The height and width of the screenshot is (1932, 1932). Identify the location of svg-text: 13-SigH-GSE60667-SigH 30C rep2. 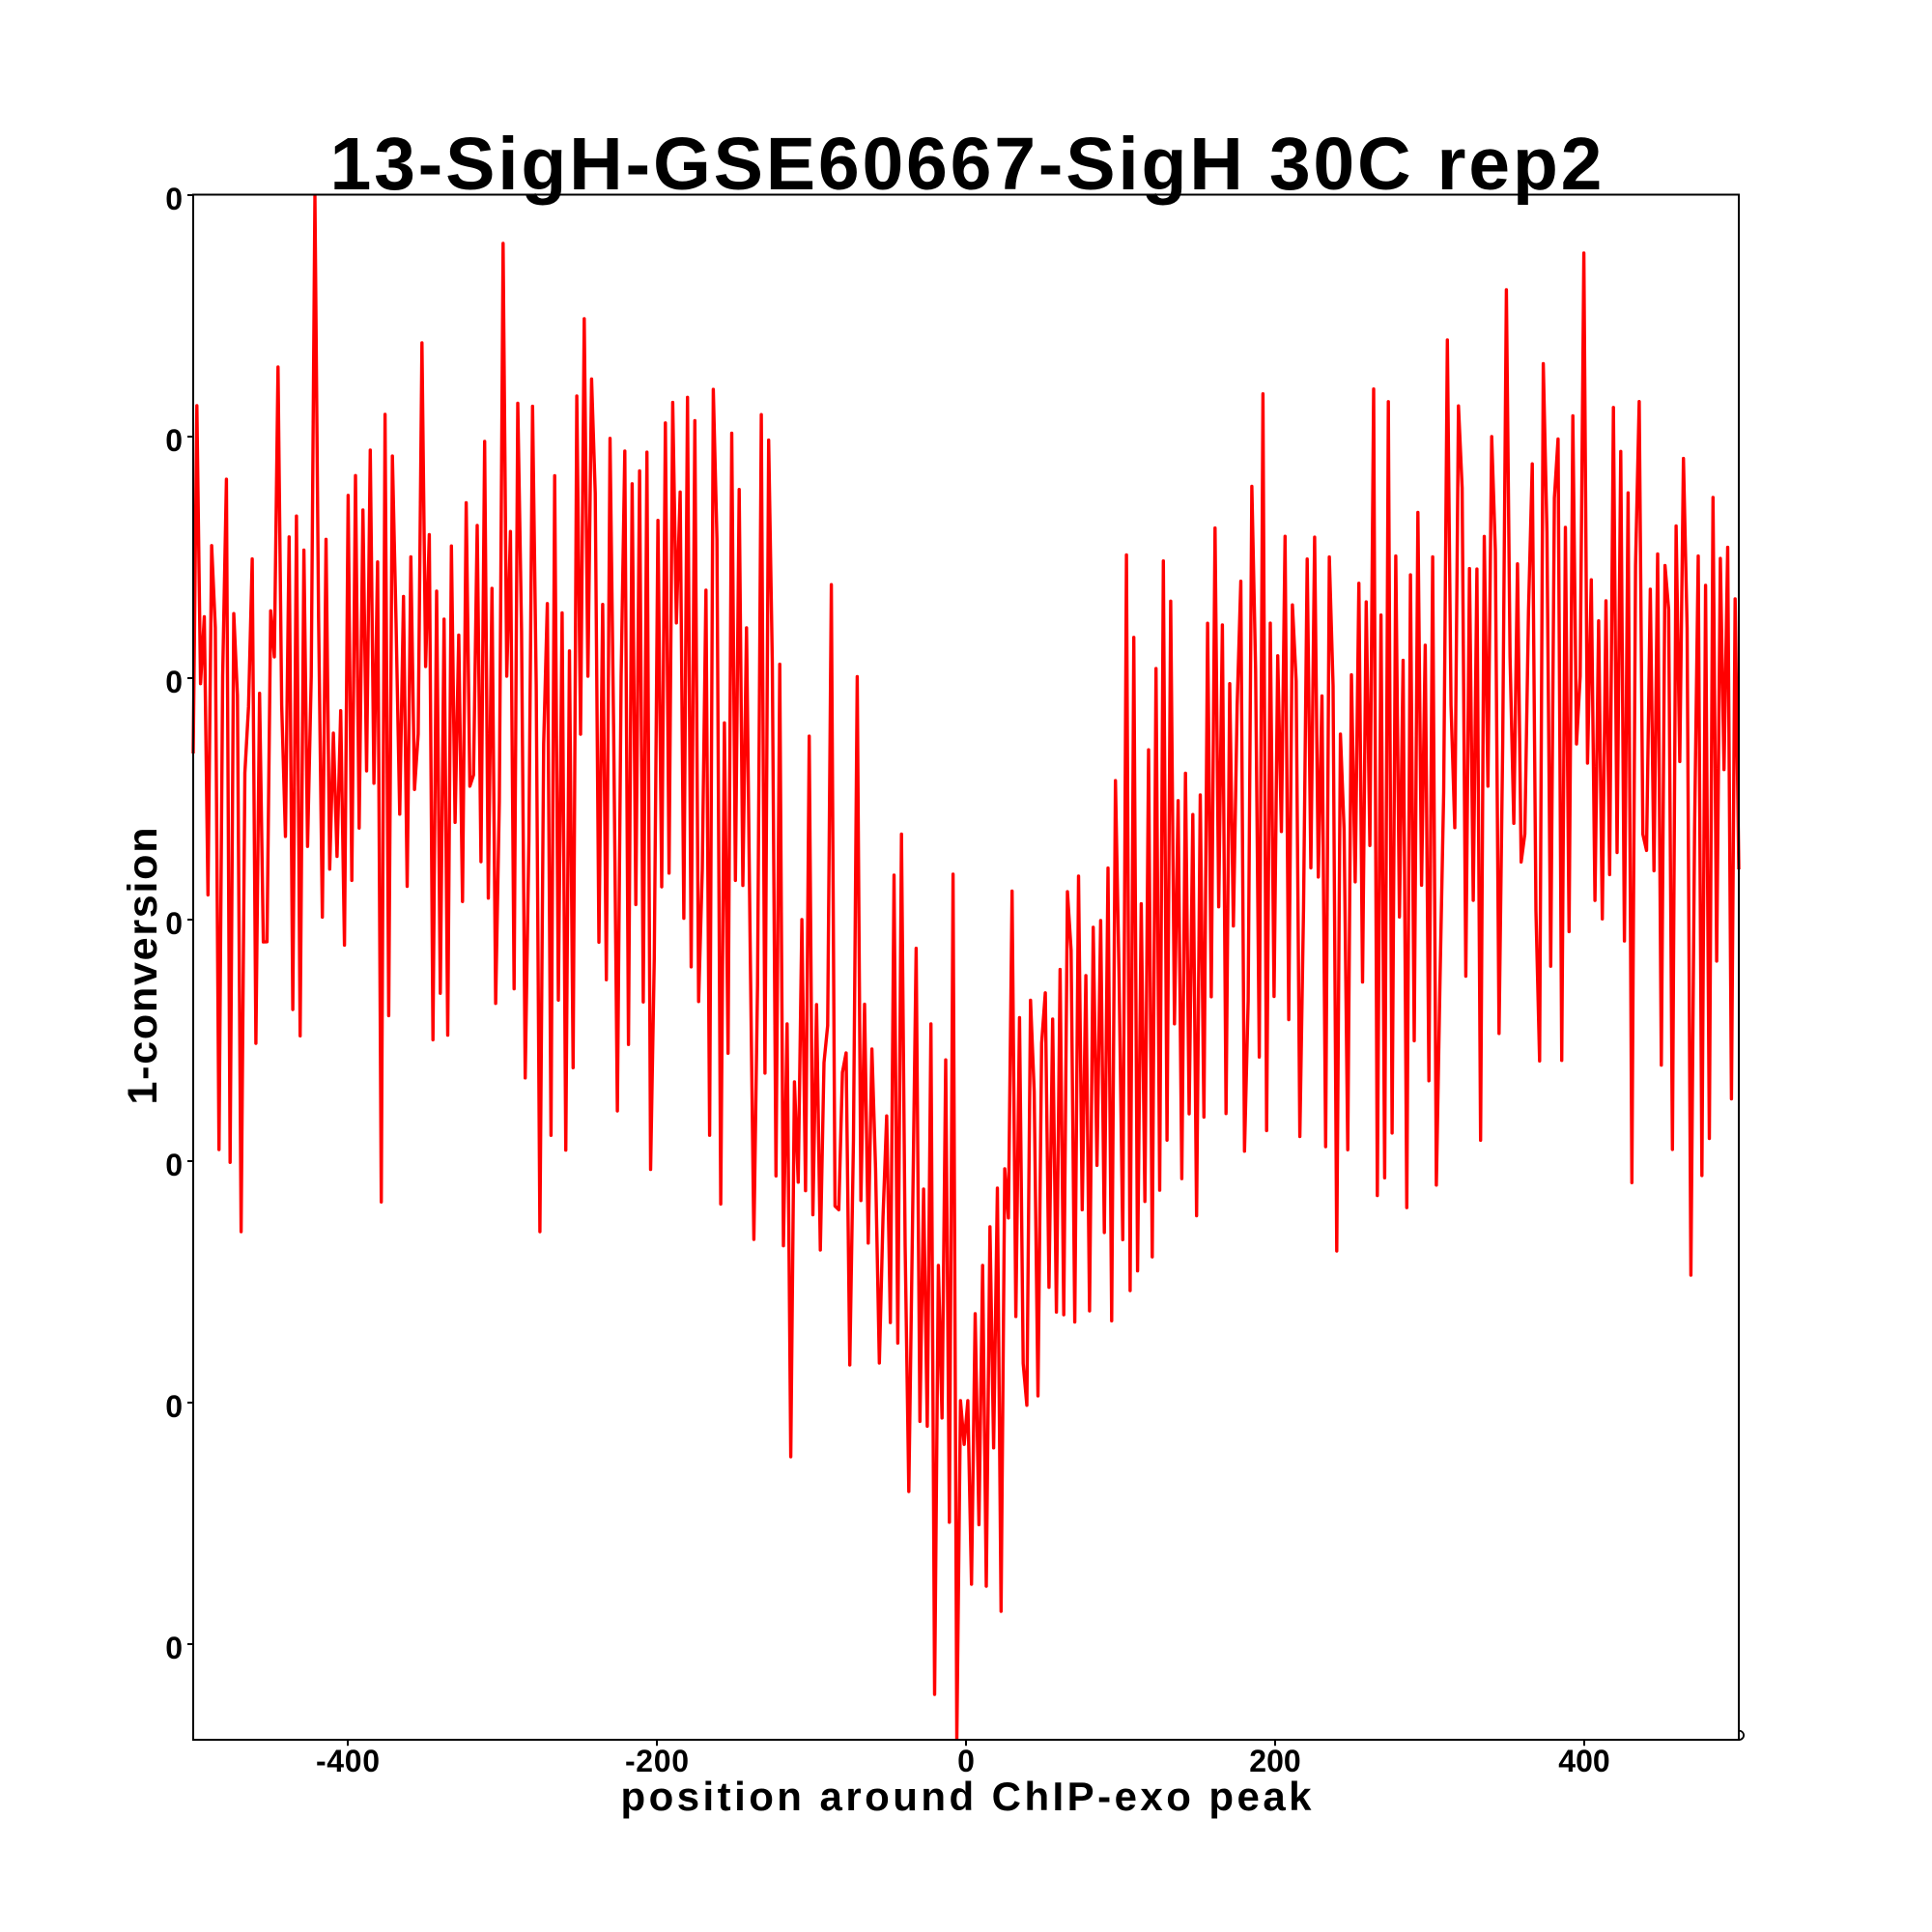
(966, 164).